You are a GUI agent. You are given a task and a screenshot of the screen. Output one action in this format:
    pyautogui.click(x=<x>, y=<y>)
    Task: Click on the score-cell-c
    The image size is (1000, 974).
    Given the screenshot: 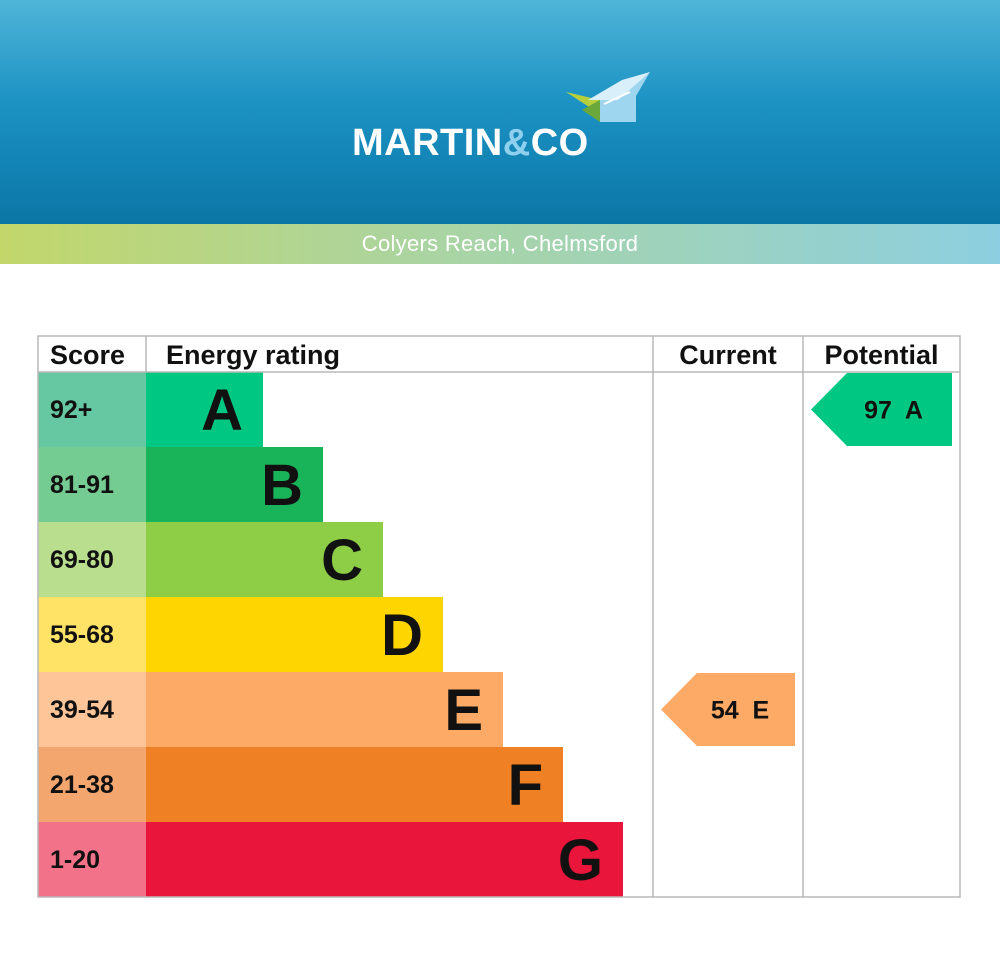 What is the action you would take?
    pyautogui.click(x=92, y=559)
    